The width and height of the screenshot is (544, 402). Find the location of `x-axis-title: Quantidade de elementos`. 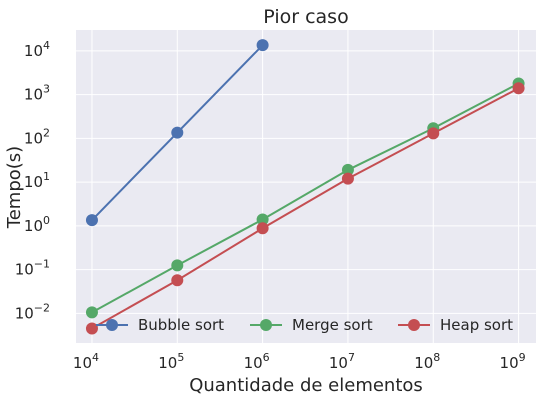

x-axis-title: Quantidade de elementos is located at coordinates (306, 385).